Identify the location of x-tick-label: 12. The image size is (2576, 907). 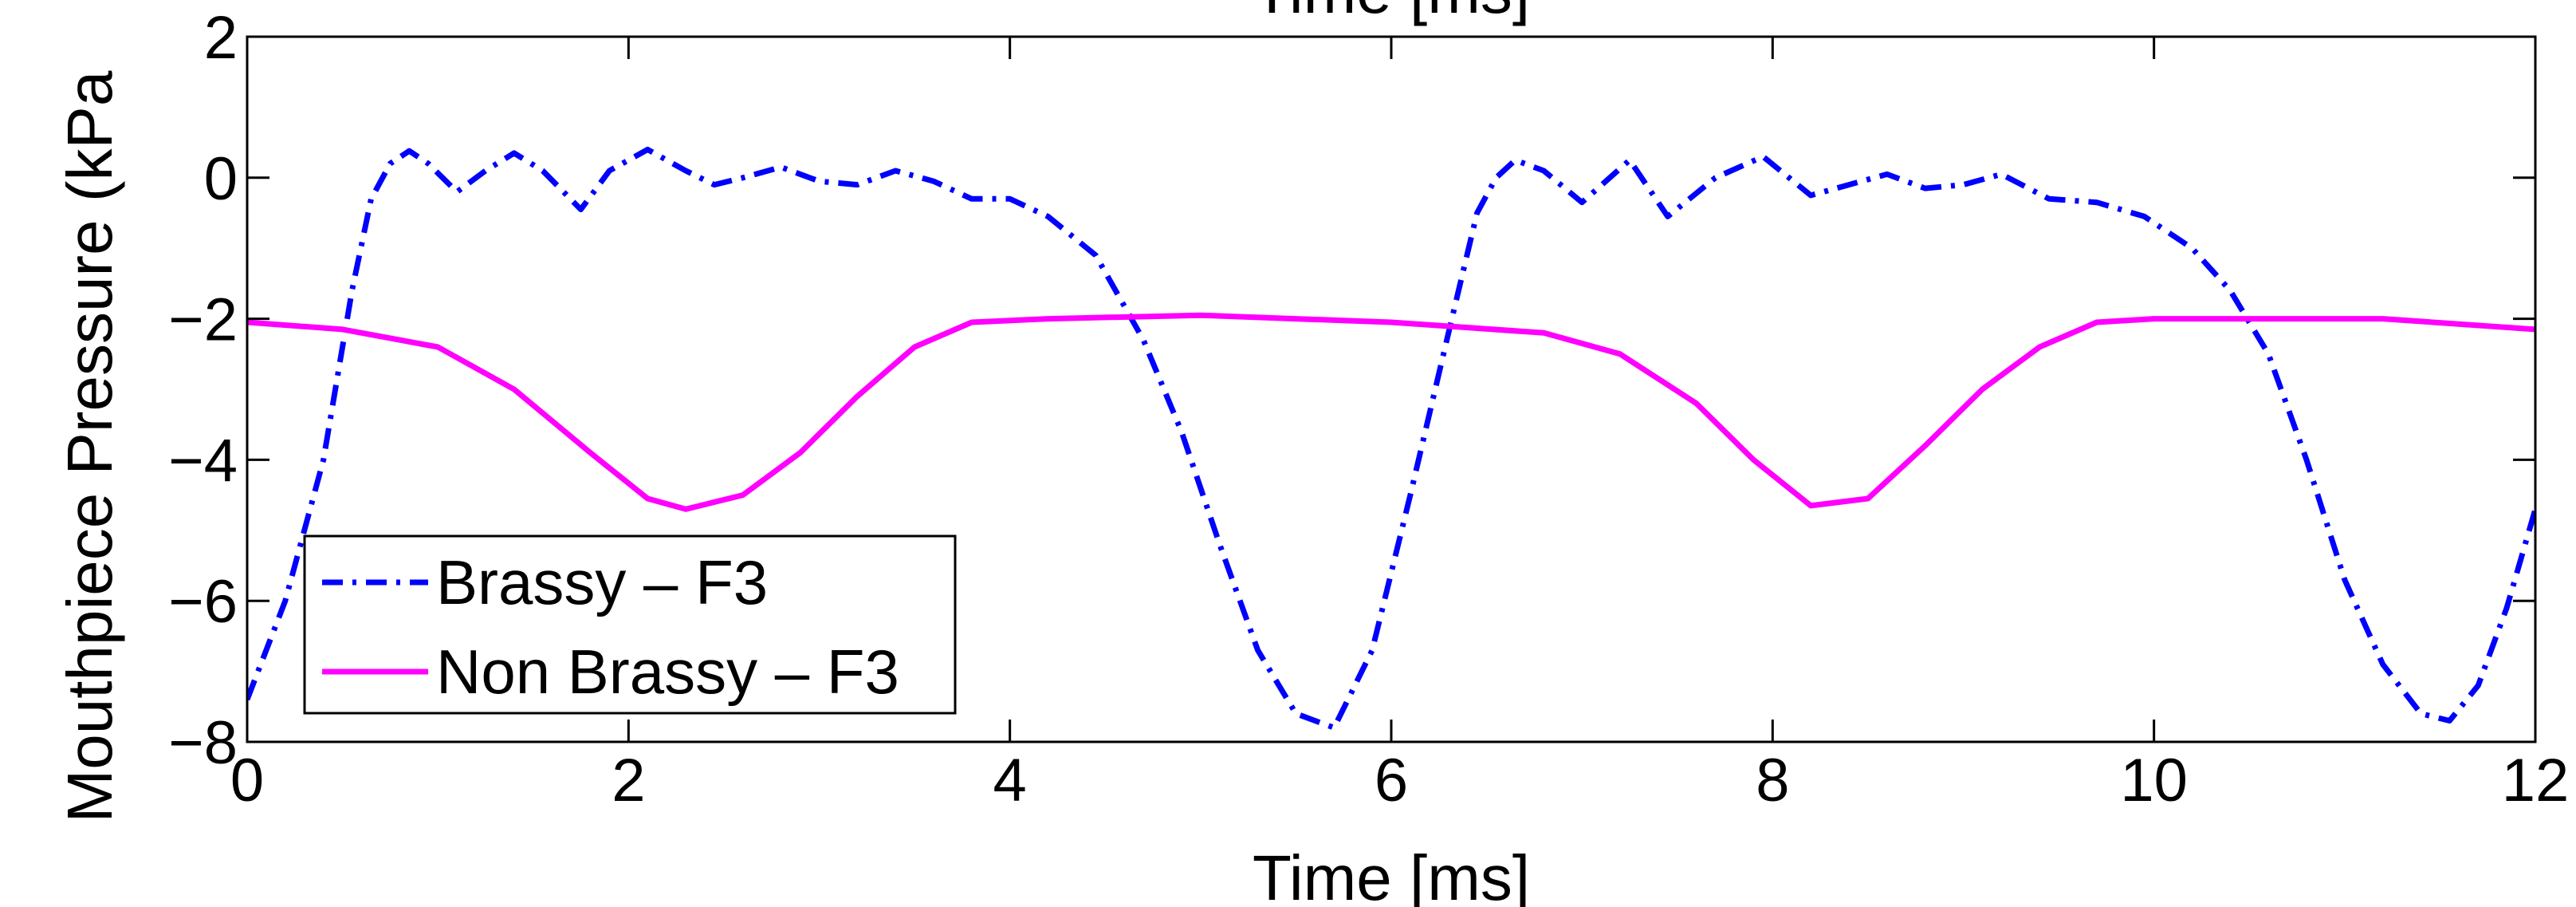
(2536, 781).